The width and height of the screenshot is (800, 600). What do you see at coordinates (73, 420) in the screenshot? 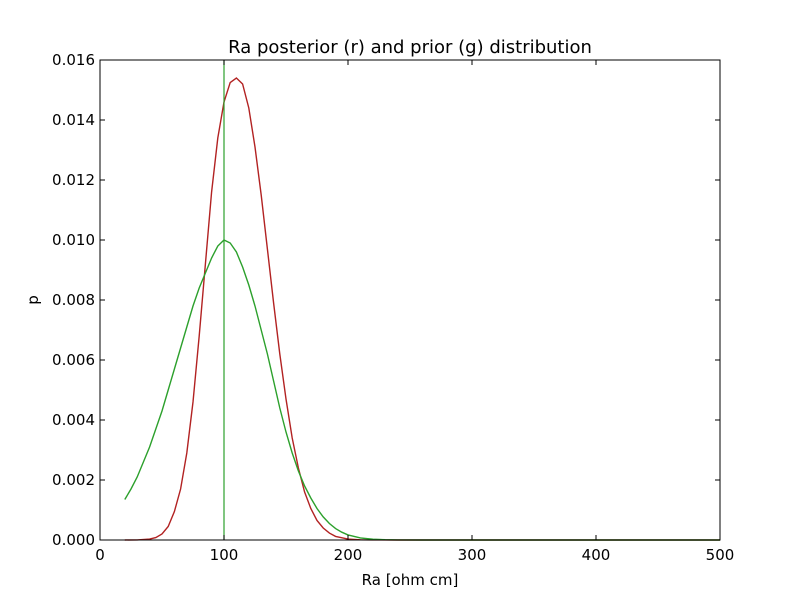
I see `y-tick-label: 0.004` at bounding box center [73, 420].